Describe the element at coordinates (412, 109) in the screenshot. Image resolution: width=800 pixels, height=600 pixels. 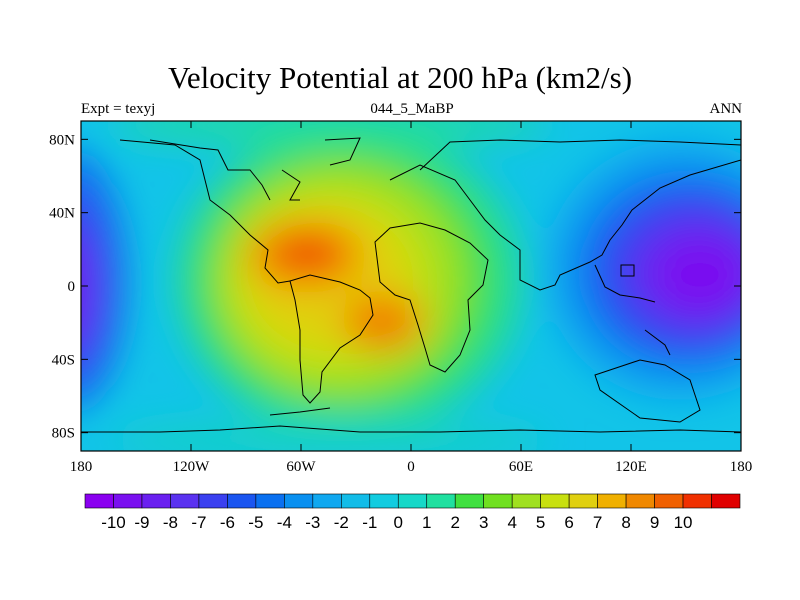
I see `case-label: 044_5_MaBP` at that location.